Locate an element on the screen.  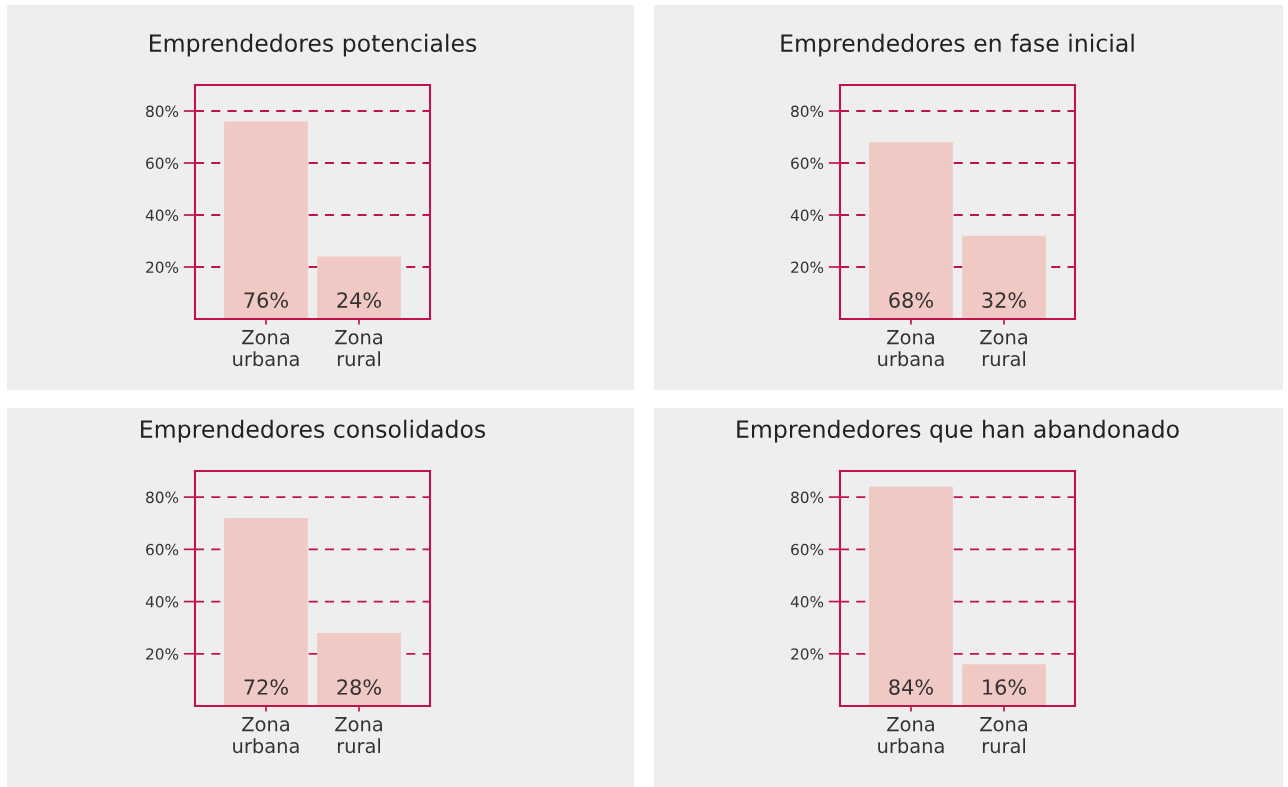
data-label: 32% is located at coordinates (1004, 300).